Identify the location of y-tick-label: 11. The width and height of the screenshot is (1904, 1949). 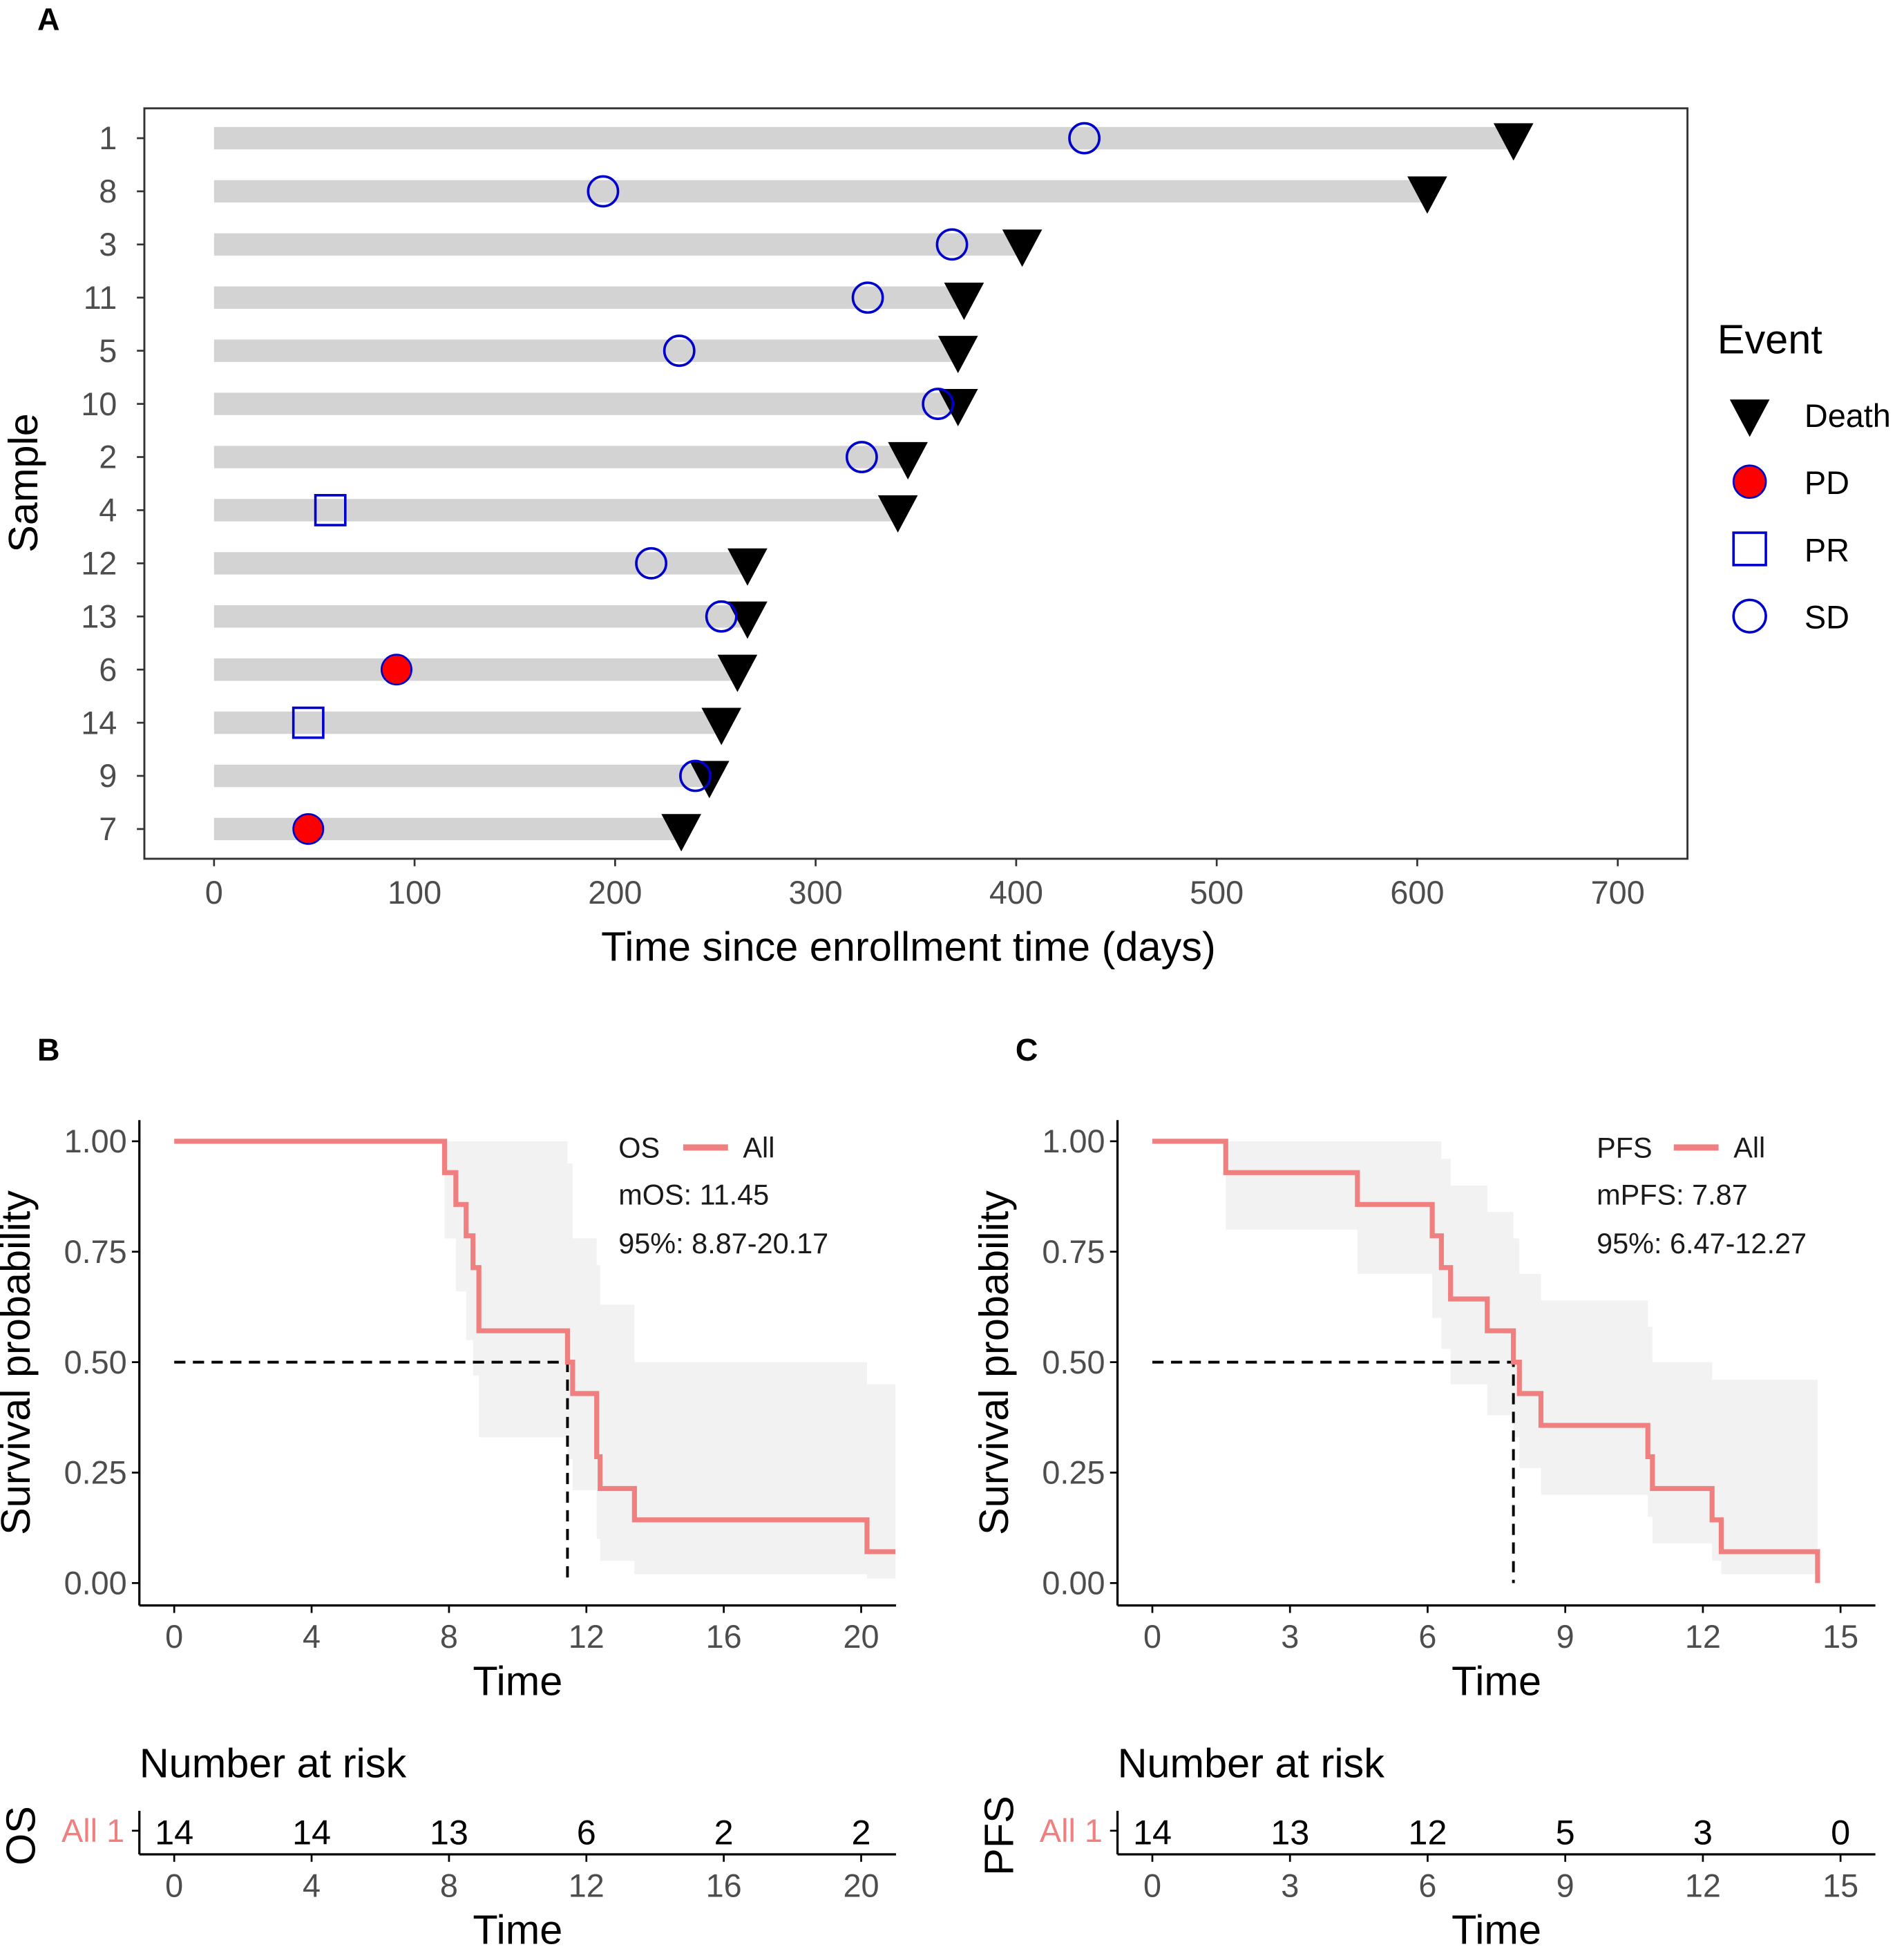
(100, 298).